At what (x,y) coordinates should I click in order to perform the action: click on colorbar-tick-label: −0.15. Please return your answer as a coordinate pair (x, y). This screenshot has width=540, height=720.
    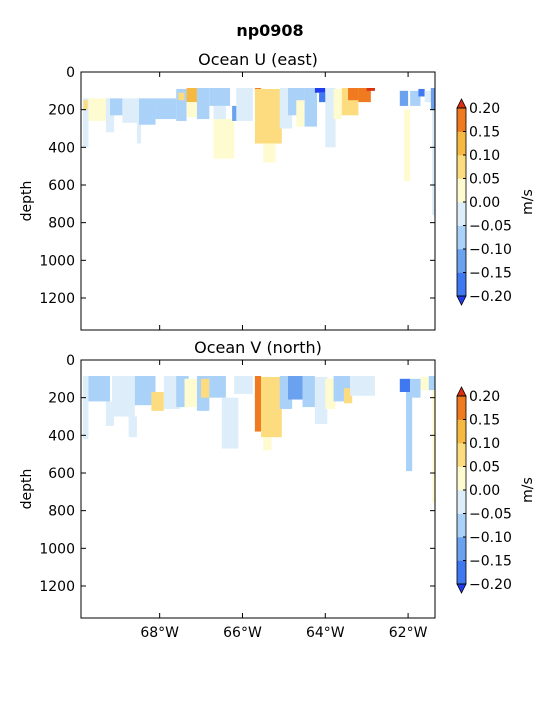
    Looking at the image, I should click on (490, 274).